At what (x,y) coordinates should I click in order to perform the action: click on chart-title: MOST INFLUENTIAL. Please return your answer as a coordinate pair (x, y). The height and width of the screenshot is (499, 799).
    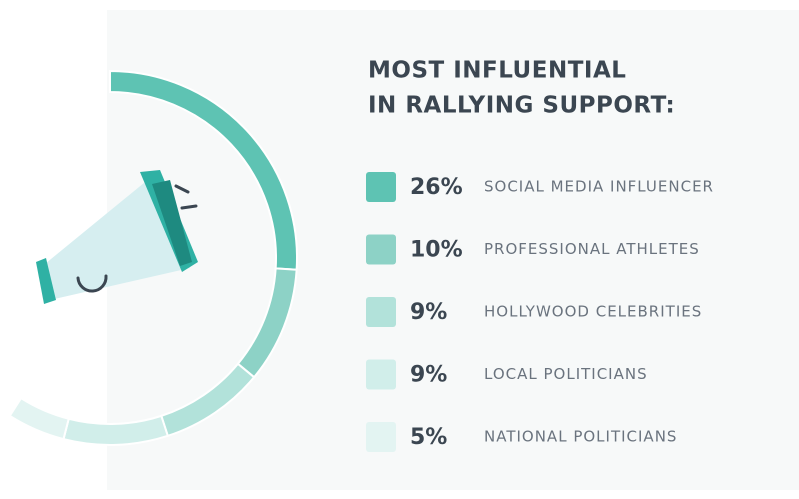
    Looking at the image, I should click on (497, 71).